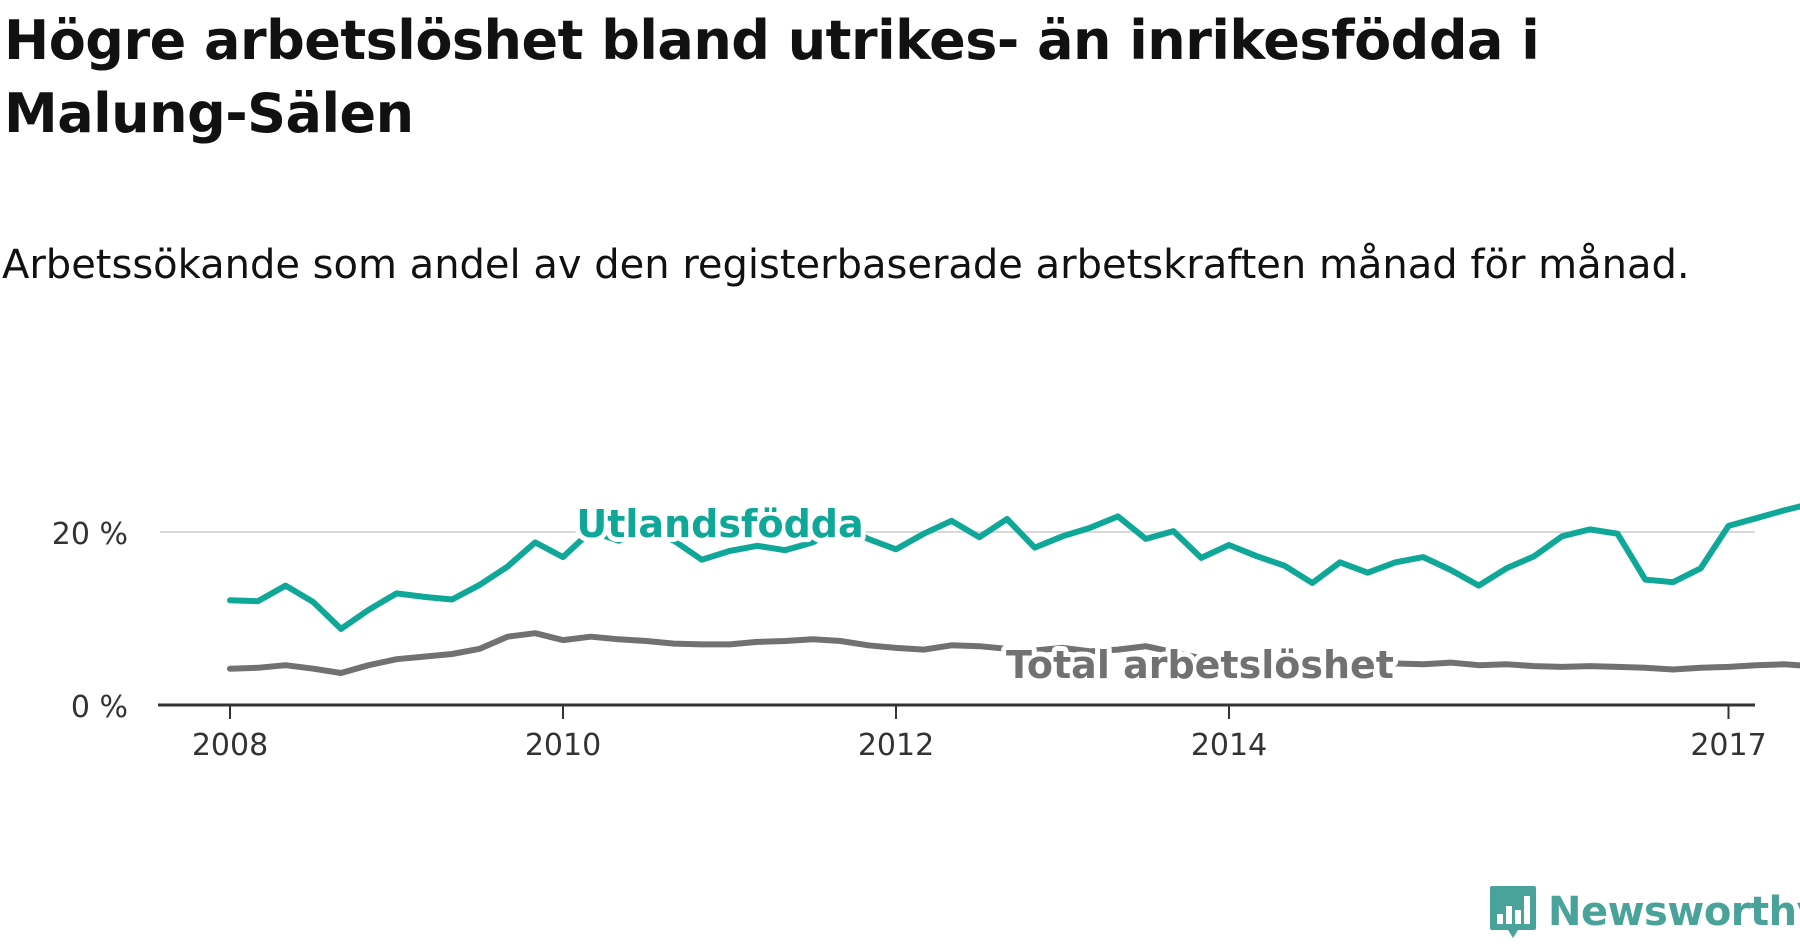  I want to click on series-label: Utlandsfödda, so click(719, 524).